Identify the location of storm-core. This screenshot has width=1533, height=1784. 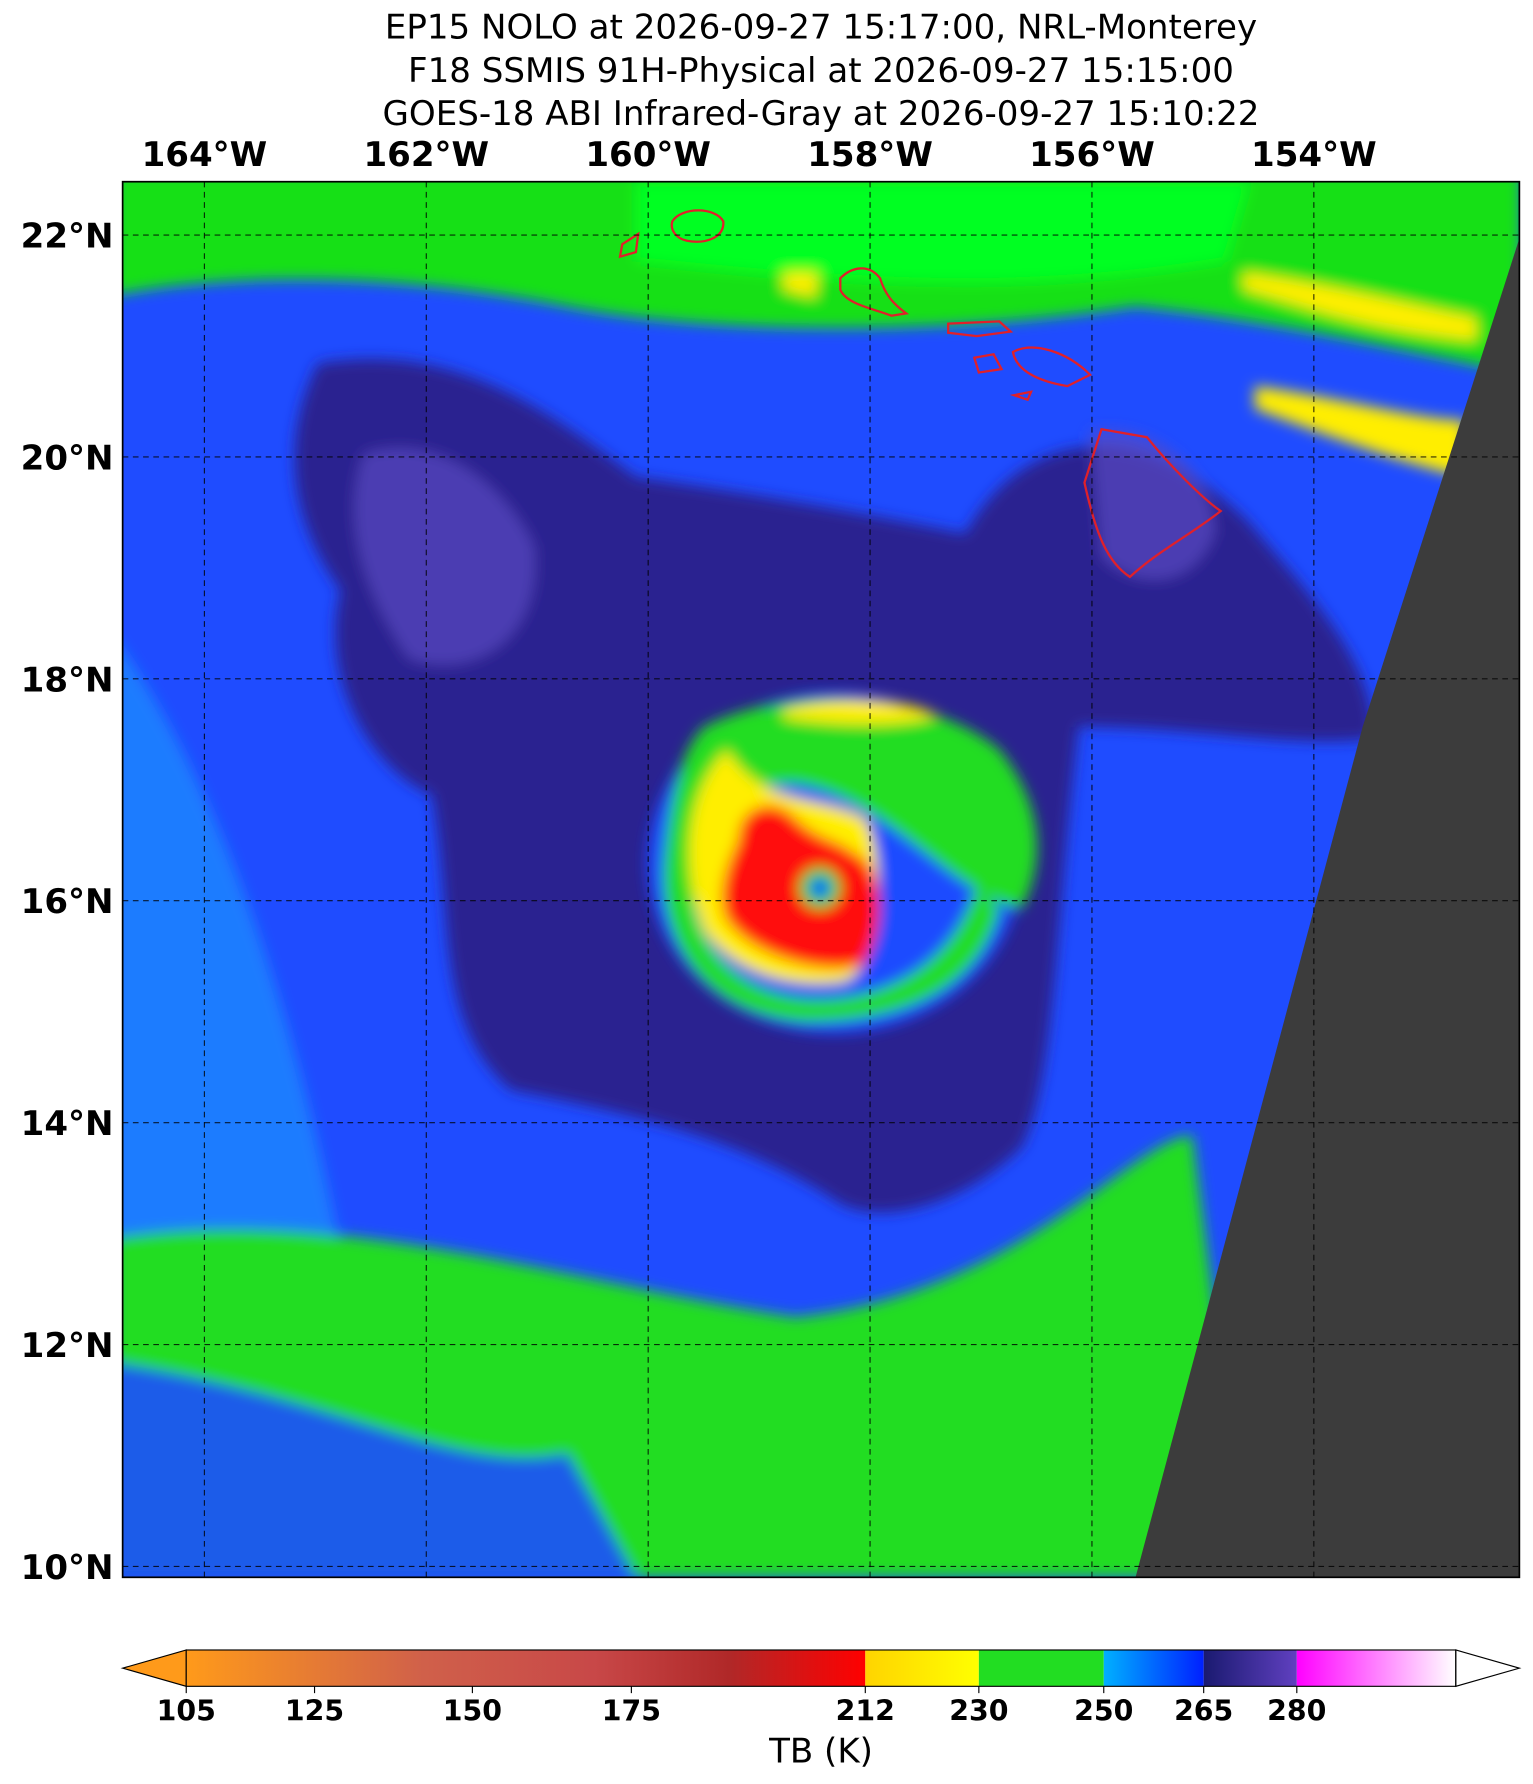
(842, 863).